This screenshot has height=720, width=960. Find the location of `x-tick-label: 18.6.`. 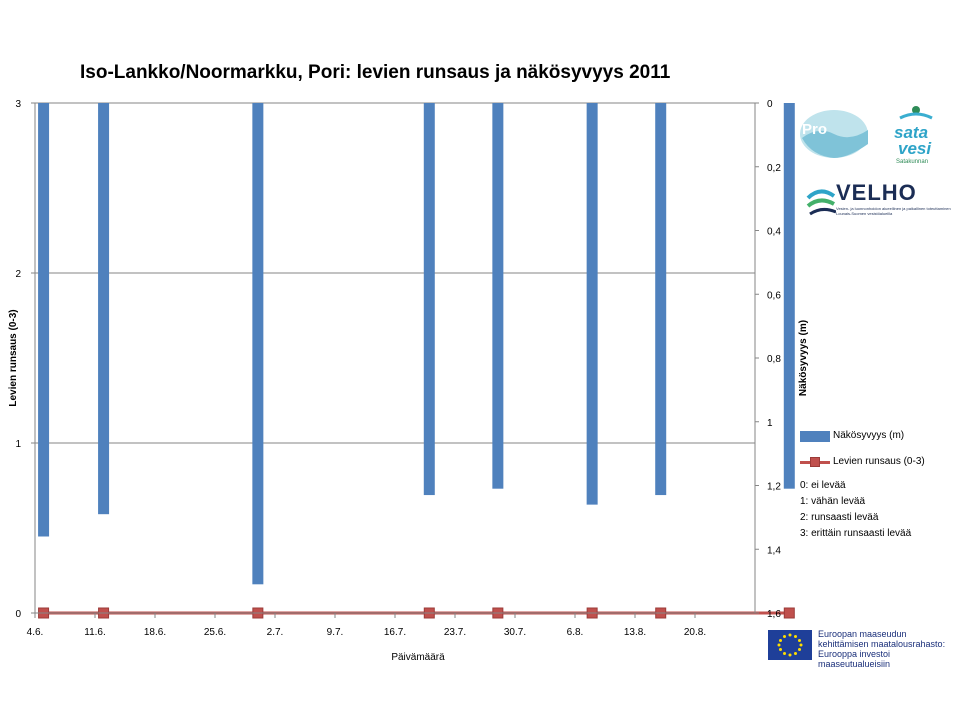

x-tick-label: 18.6. is located at coordinates (155, 632).